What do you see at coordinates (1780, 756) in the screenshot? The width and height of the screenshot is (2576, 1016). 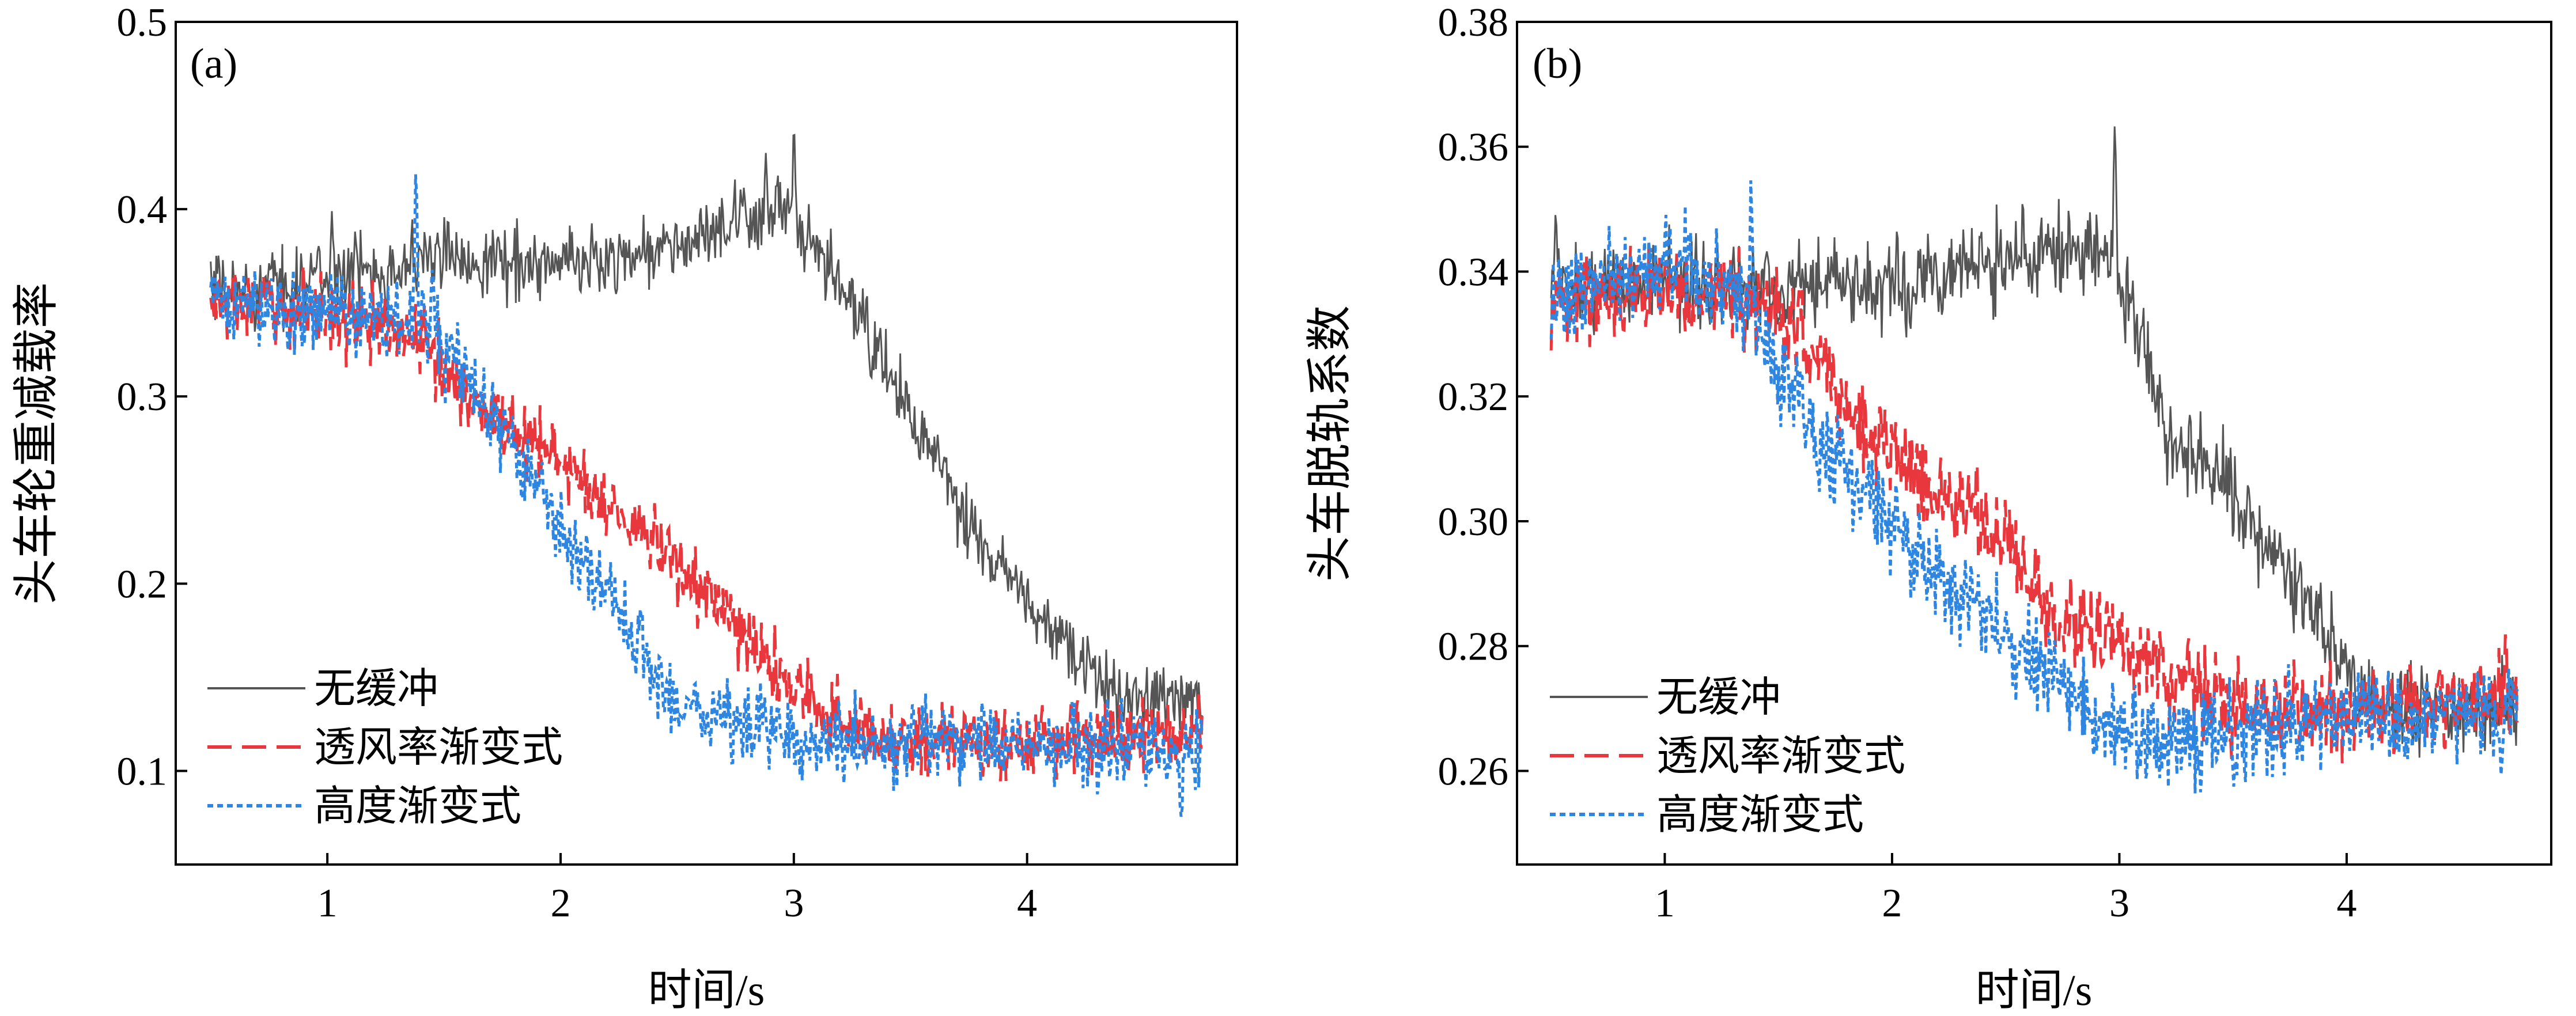 I see `legend-label-b-2: 透风率渐变式` at bounding box center [1780, 756].